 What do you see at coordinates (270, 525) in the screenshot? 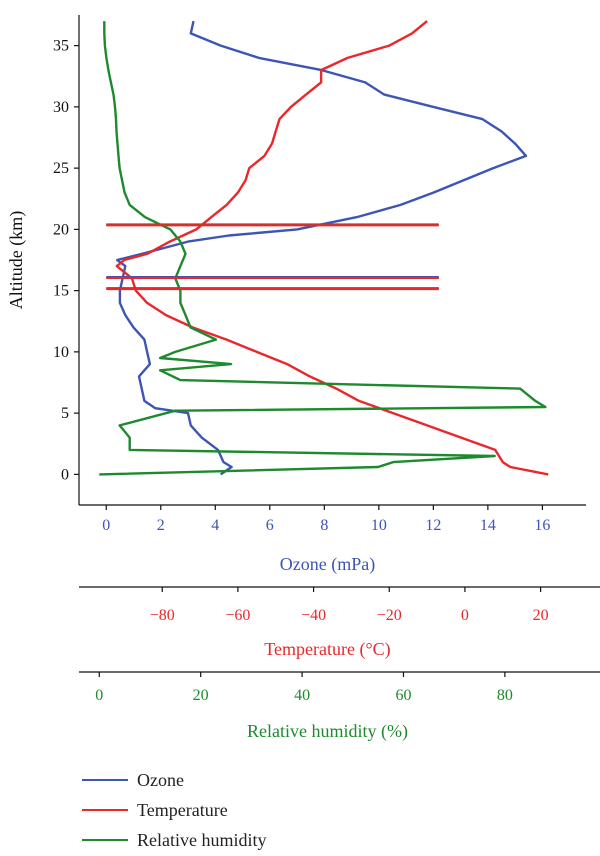
I see `x-tick-label-ozone: 6` at bounding box center [270, 525].